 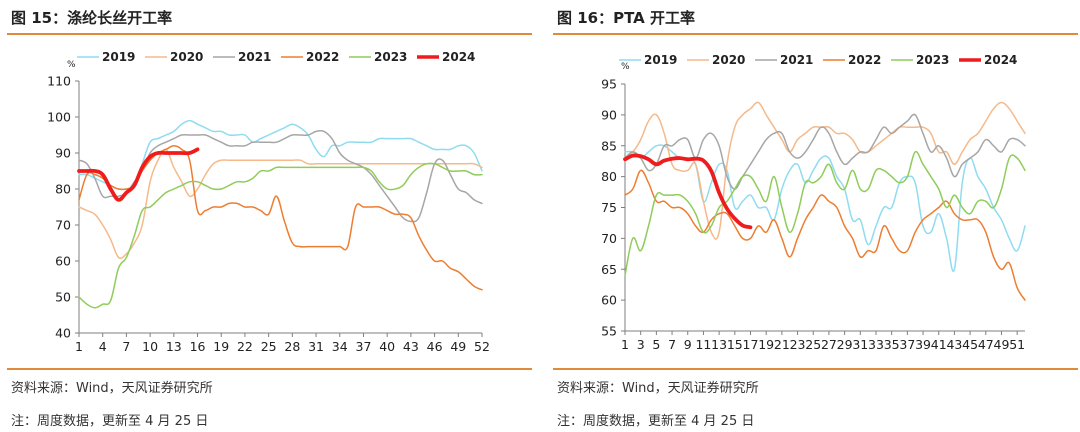 I want to click on legend-label-2021: 2021, so click(x=796, y=60).